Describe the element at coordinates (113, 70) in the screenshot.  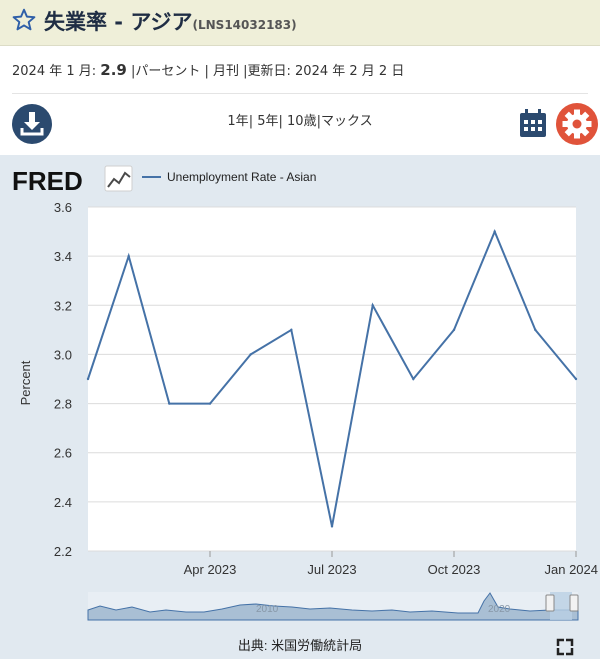
I see `latest-value: 2.9` at that location.